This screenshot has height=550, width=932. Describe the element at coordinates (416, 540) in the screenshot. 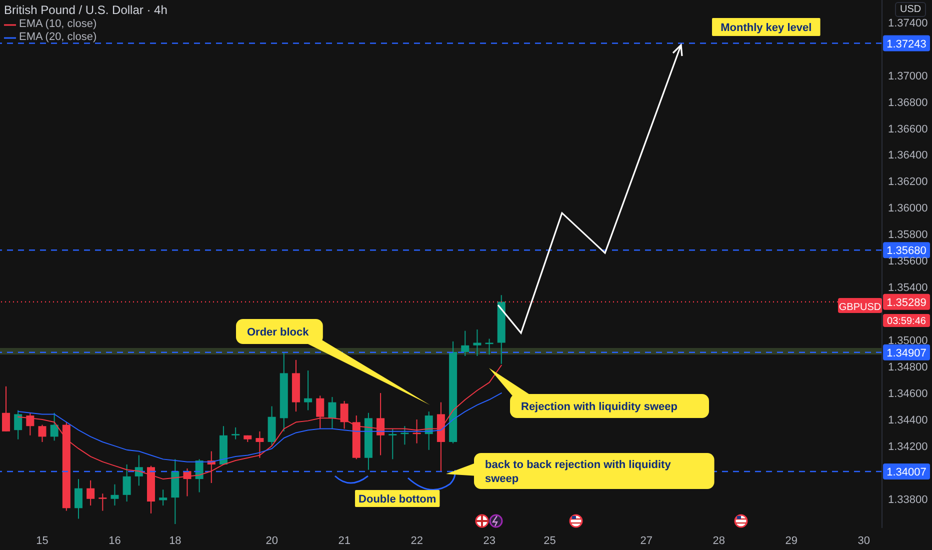

I see `x-tick-label: 22` at that location.